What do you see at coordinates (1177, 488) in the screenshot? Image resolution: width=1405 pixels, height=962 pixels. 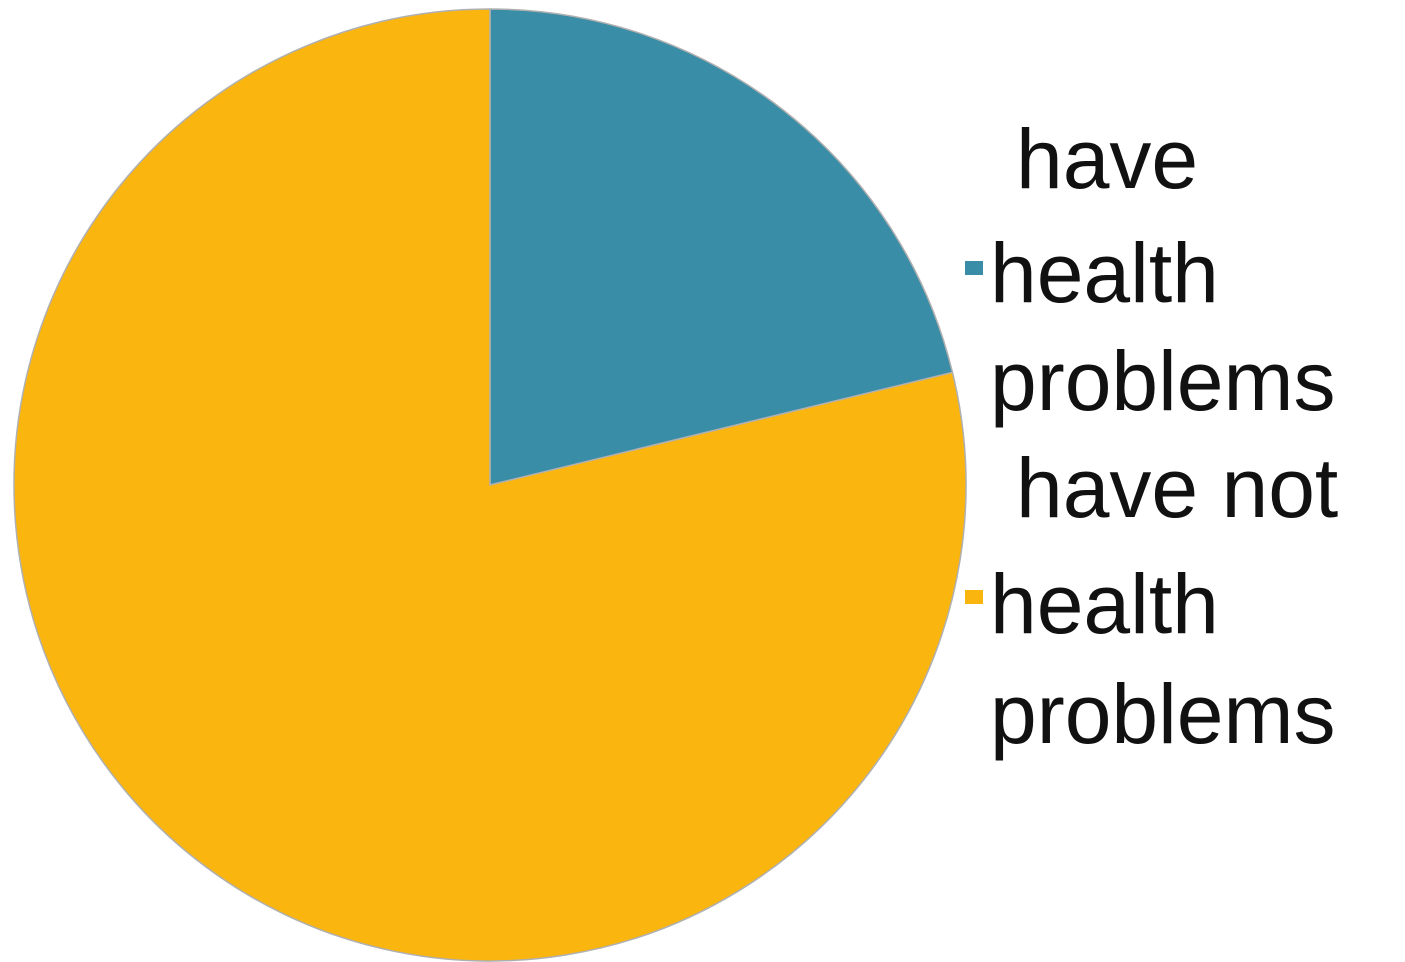 I see `legend-label-line: have not` at bounding box center [1177, 488].